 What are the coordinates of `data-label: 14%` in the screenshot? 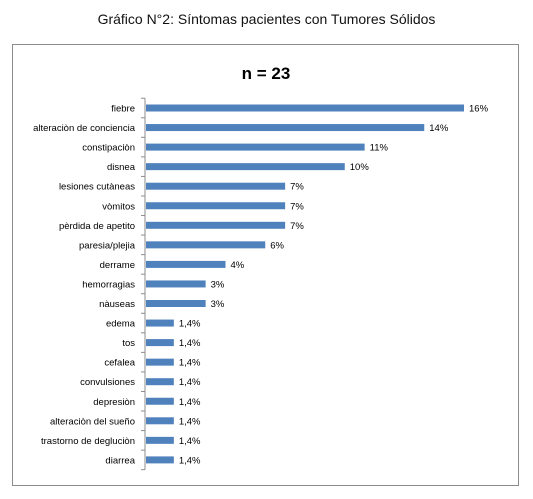 It's located at (439, 128).